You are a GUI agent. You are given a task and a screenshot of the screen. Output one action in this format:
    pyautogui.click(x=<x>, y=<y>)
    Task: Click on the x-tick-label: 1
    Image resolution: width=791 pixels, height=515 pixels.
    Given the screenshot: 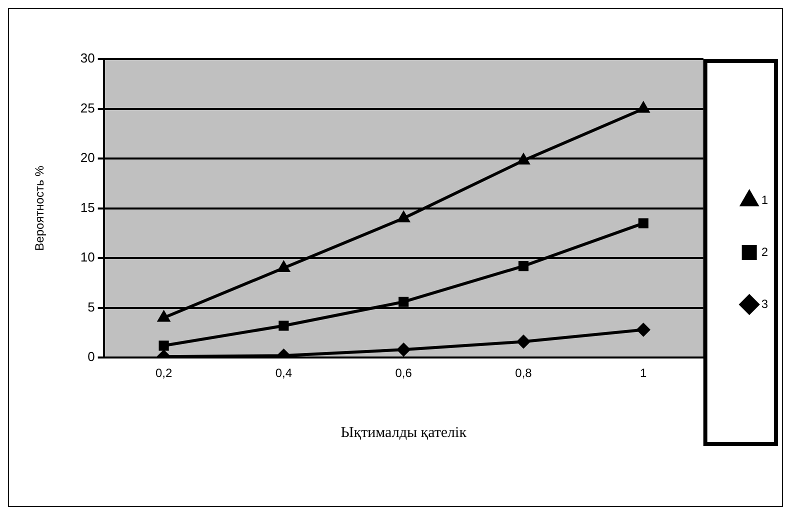 What is the action you would take?
    pyautogui.click(x=644, y=373)
    